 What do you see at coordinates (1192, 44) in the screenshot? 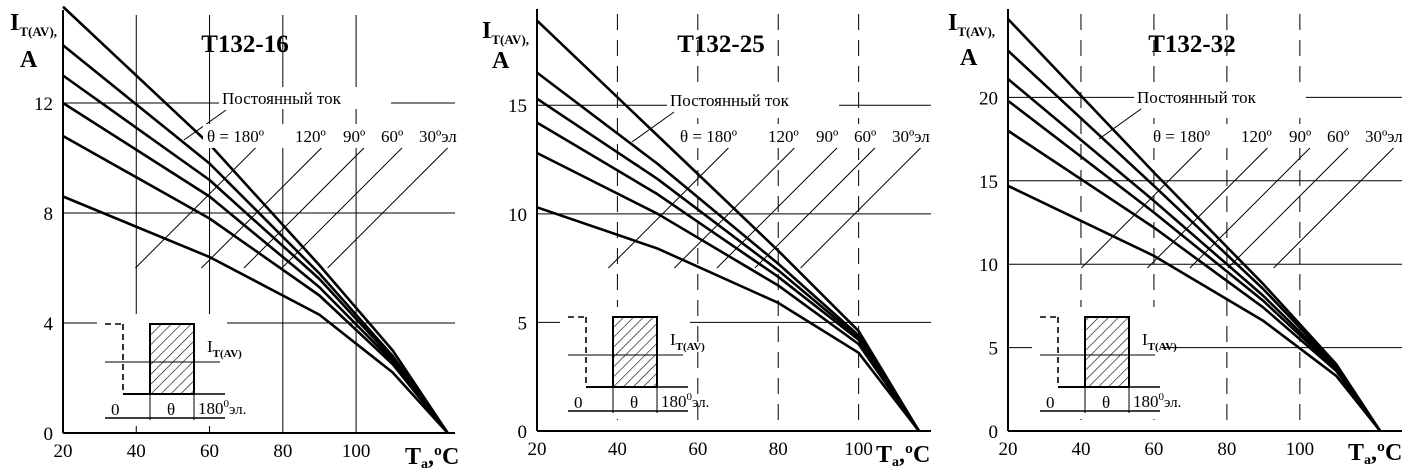
I see `chart-title: T132-32` at bounding box center [1192, 44].